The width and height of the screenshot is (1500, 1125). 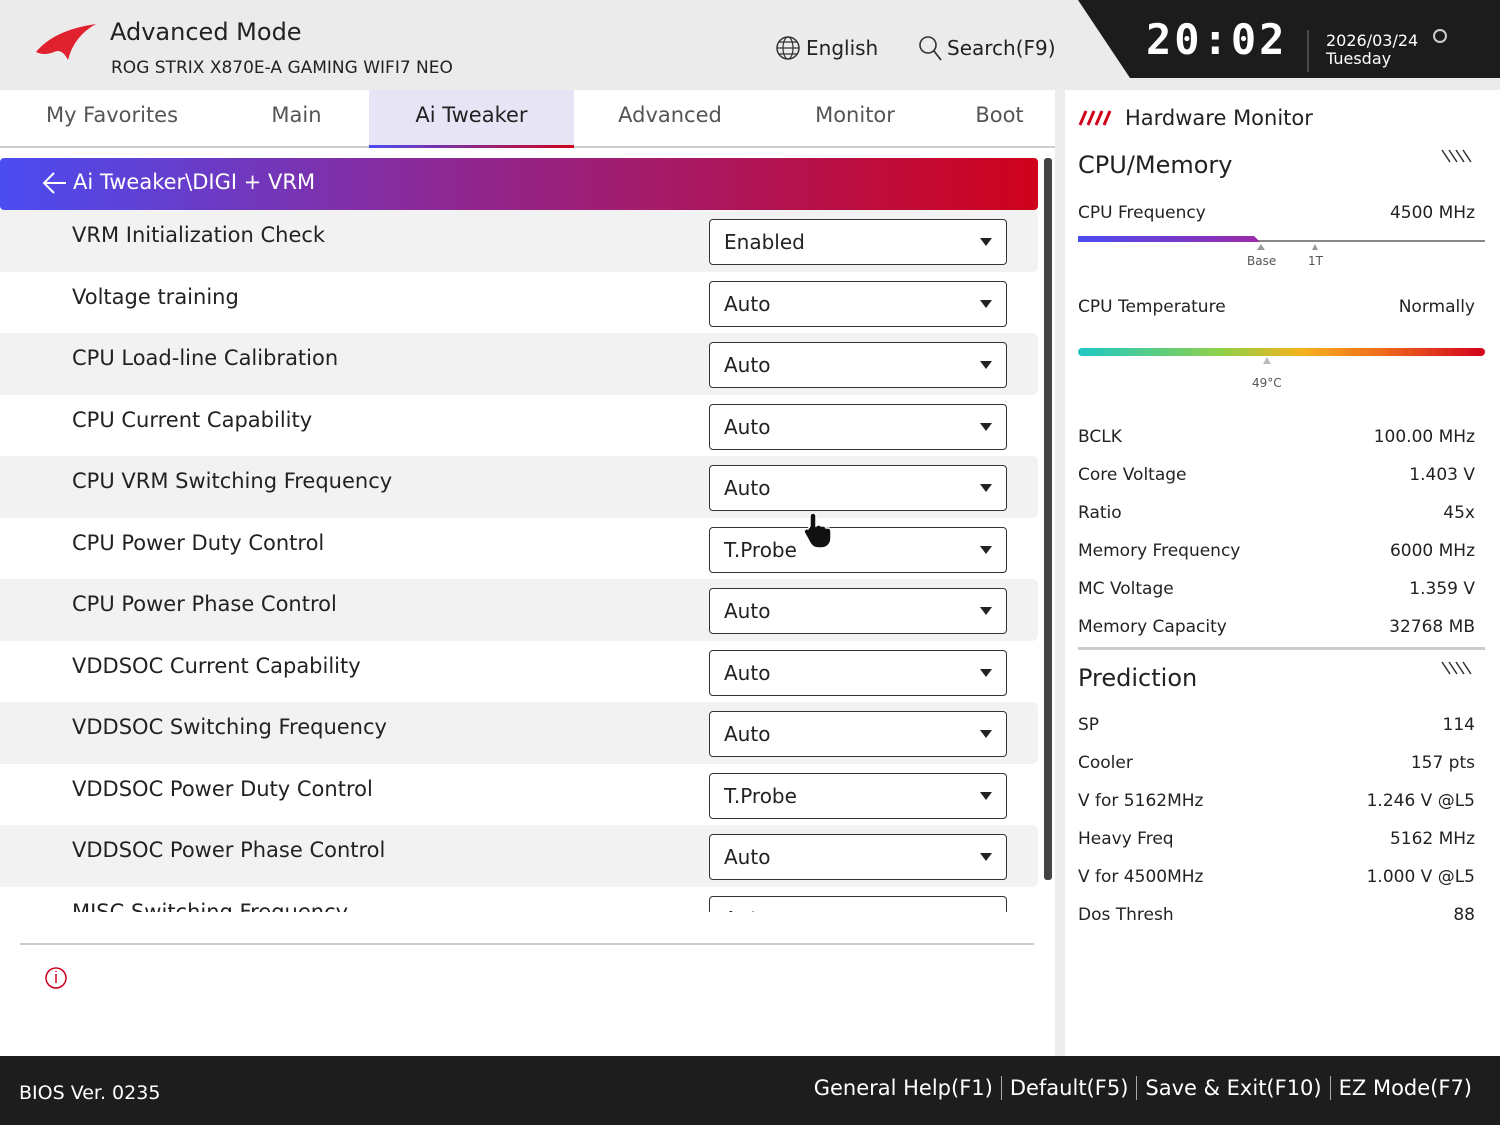 What do you see at coordinates (1048, 519) in the screenshot?
I see `scrollbar` at bounding box center [1048, 519].